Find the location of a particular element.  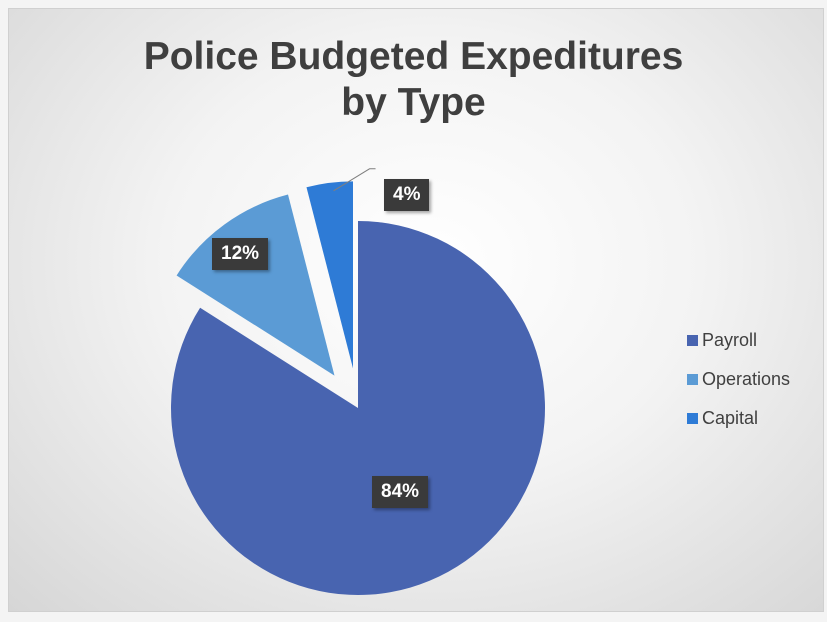

pie-slice-capital is located at coordinates (329, 275).